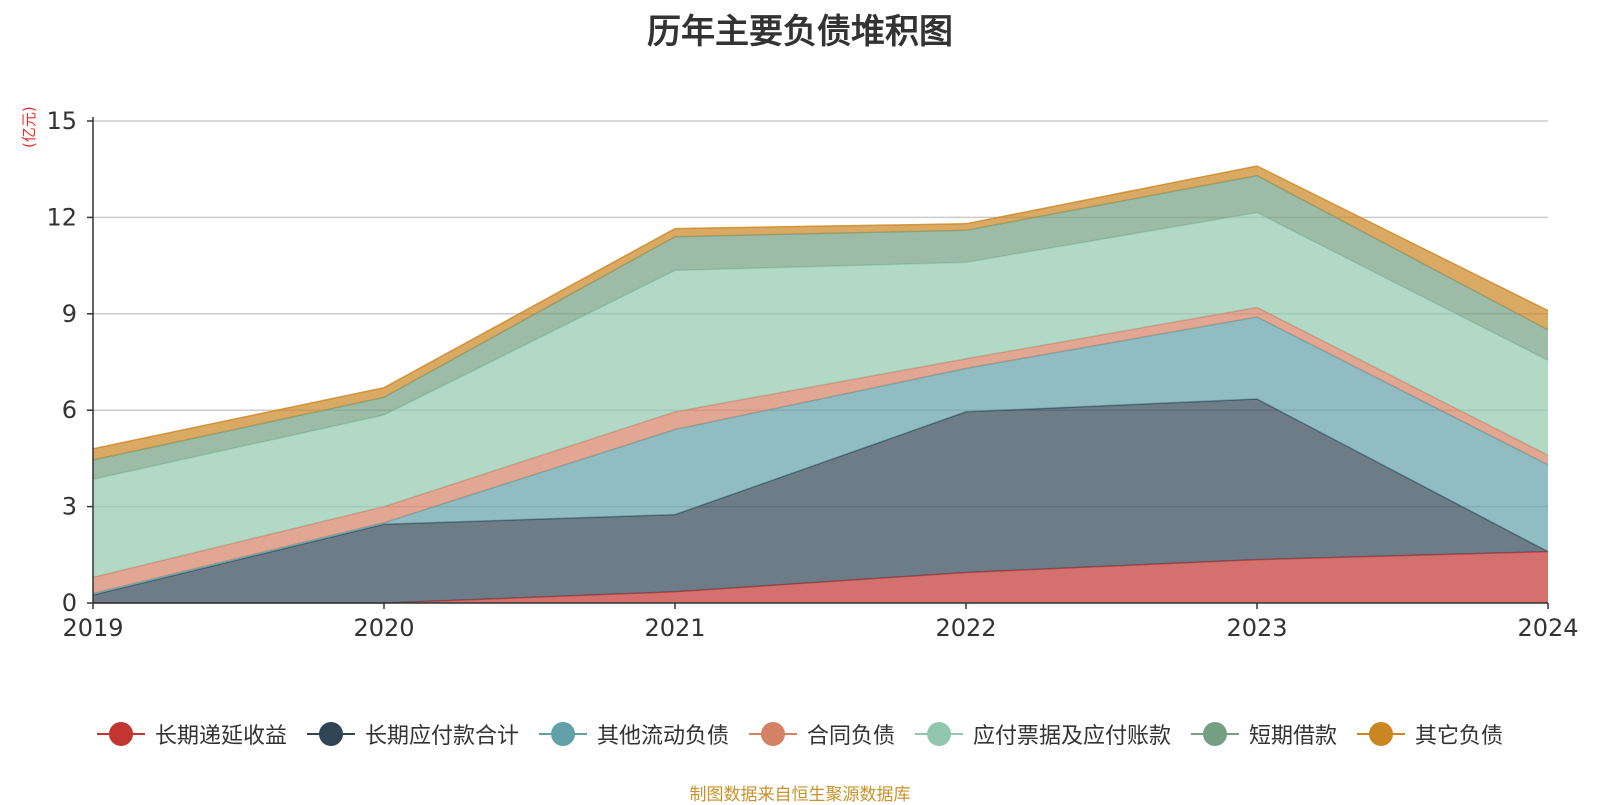 The image size is (1600, 805). What do you see at coordinates (1256, 628) in the screenshot?
I see `x-tick-label: 2023` at bounding box center [1256, 628].